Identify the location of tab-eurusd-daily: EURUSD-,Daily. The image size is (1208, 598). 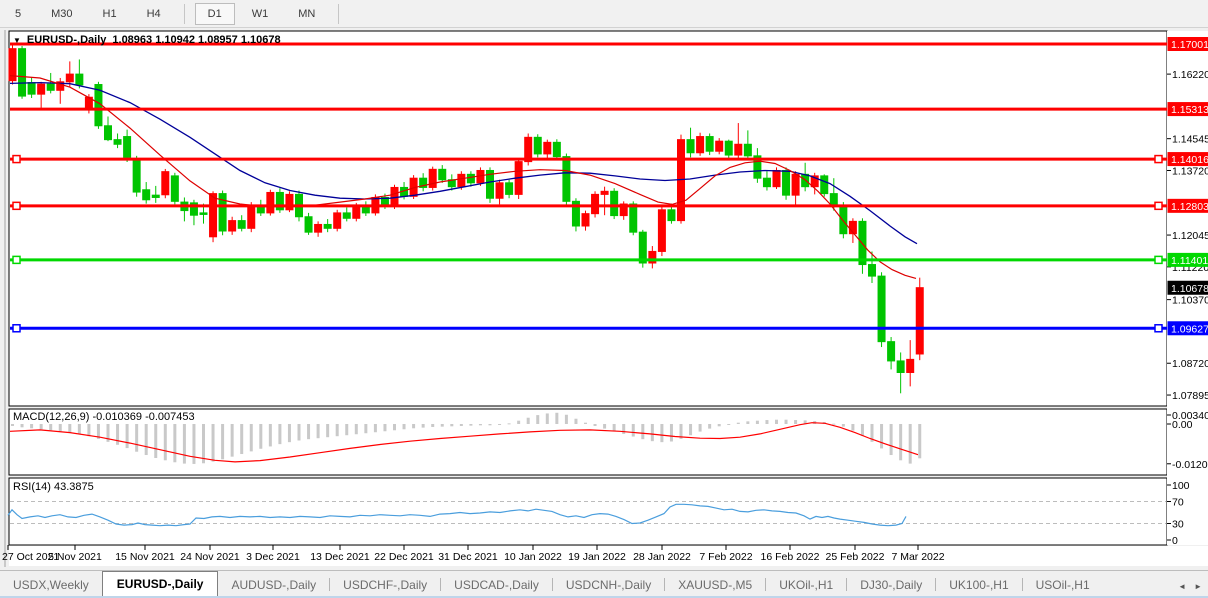
(160, 584).